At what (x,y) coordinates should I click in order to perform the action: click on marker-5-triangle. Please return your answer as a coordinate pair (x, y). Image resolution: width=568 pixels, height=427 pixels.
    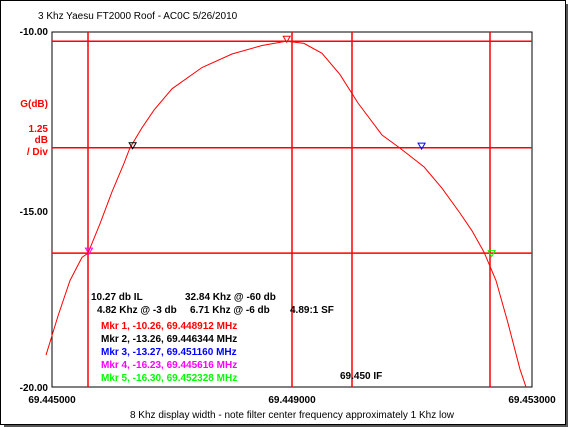
    Looking at the image, I should click on (492, 254).